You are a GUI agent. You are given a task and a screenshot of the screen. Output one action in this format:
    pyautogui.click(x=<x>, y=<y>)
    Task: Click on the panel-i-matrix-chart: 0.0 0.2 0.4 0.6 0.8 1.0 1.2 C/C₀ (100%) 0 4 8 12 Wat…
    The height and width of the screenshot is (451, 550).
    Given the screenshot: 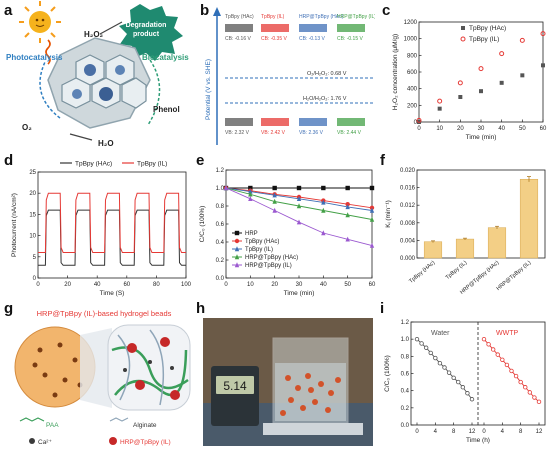 What is the action you would take?
    pyautogui.click(x=465, y=382)
    